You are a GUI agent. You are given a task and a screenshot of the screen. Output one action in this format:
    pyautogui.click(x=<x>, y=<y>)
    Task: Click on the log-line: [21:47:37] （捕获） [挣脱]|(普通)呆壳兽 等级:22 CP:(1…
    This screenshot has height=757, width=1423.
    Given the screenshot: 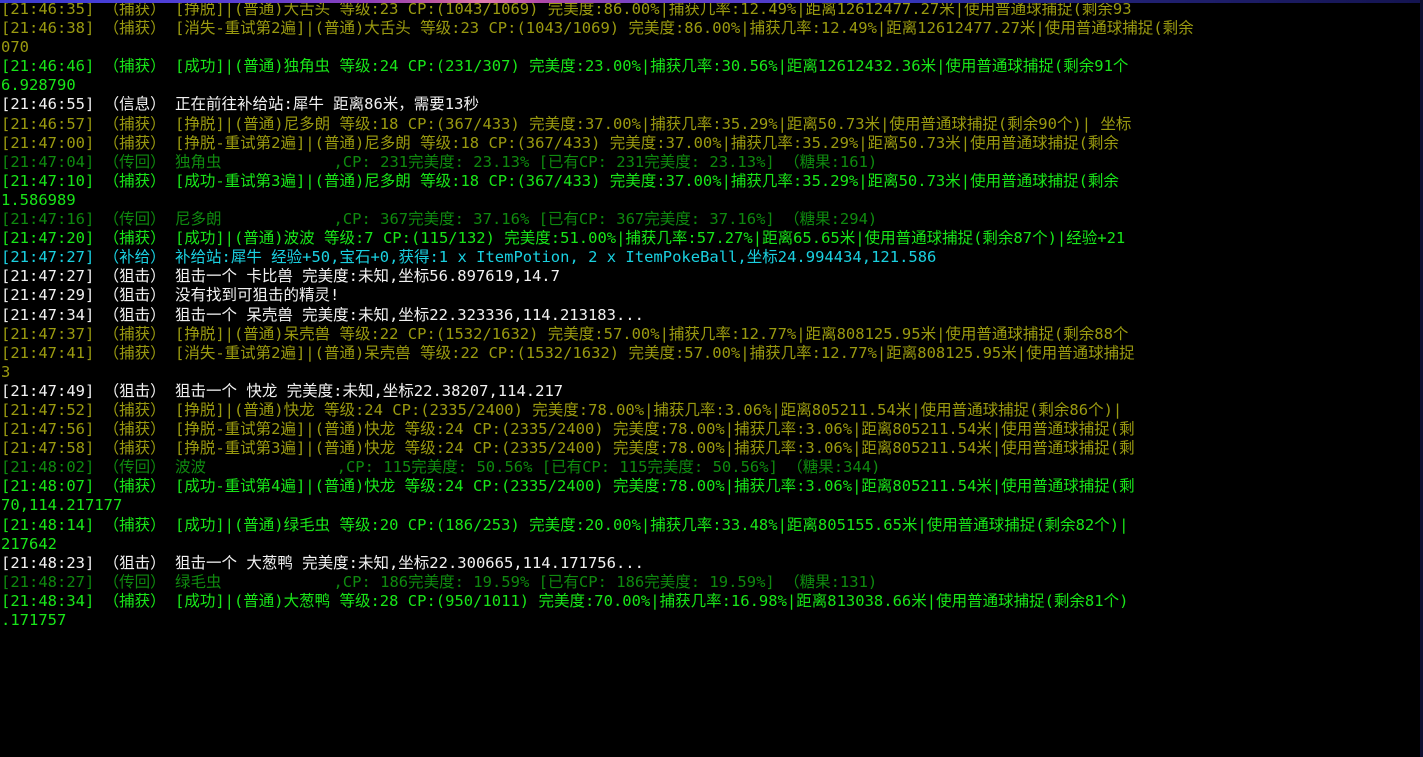 What is the action you would take?
    pyautogui.click(x=565, y=333)
    